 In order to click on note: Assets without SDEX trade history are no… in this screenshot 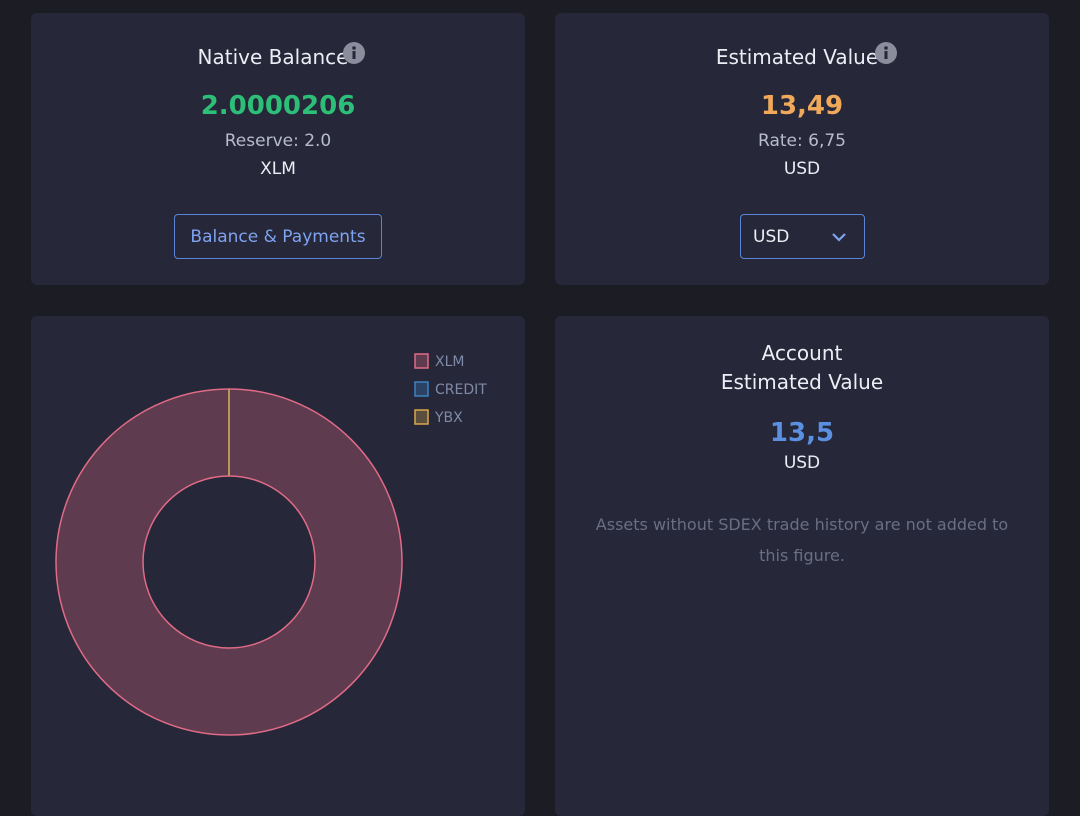, I will do `click(802, 540)`.